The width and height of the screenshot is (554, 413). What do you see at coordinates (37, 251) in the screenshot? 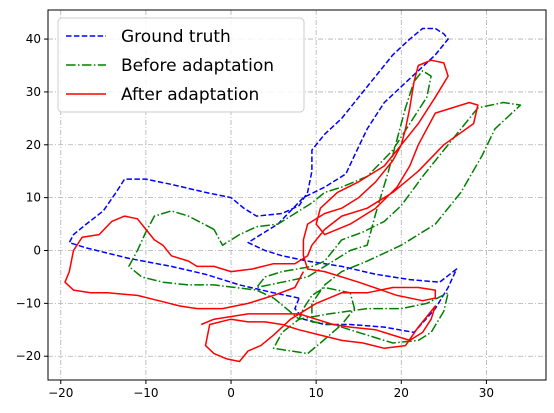
I see `y-tick-label: 0` at bounding box center [37, 251].